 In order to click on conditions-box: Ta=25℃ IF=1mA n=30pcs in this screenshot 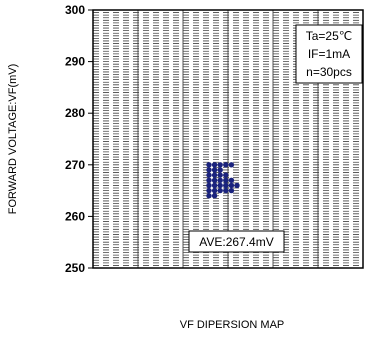, I will do `click(329, 54)`.